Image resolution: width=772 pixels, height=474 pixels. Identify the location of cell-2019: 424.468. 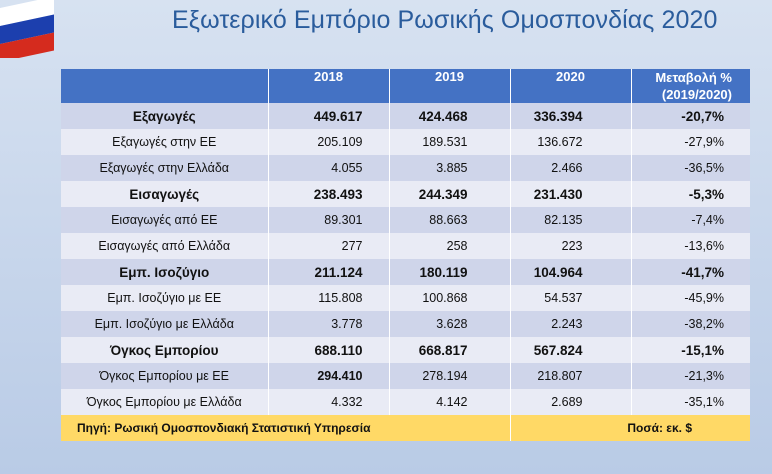
(449, 116).